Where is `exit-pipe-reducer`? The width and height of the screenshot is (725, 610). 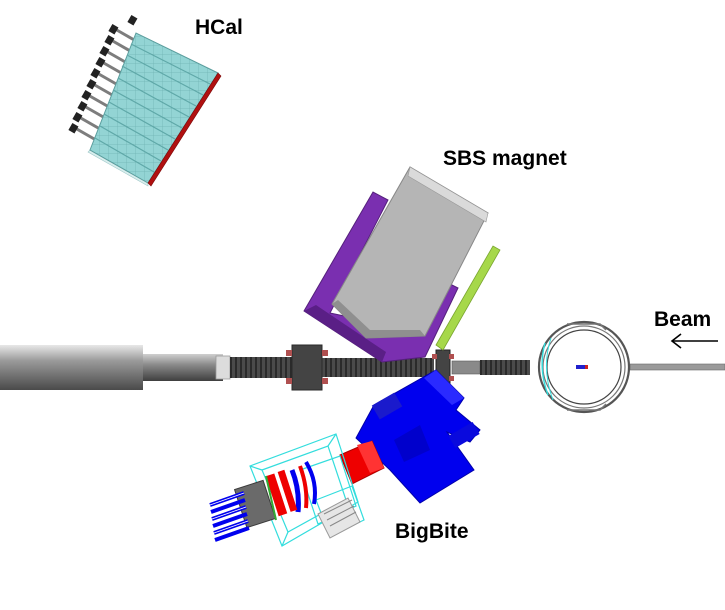
exit-pipe-reducer is located at coordinates (183, 367).